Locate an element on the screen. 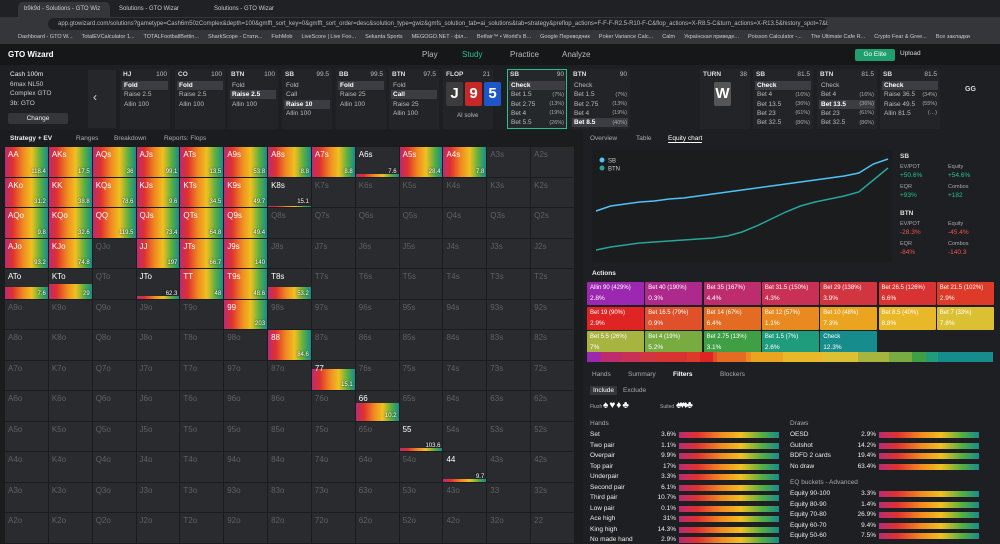 The height and width of the screenshot is (544, 1000). hand-cell: 53s is located at coordinates (509, 436).